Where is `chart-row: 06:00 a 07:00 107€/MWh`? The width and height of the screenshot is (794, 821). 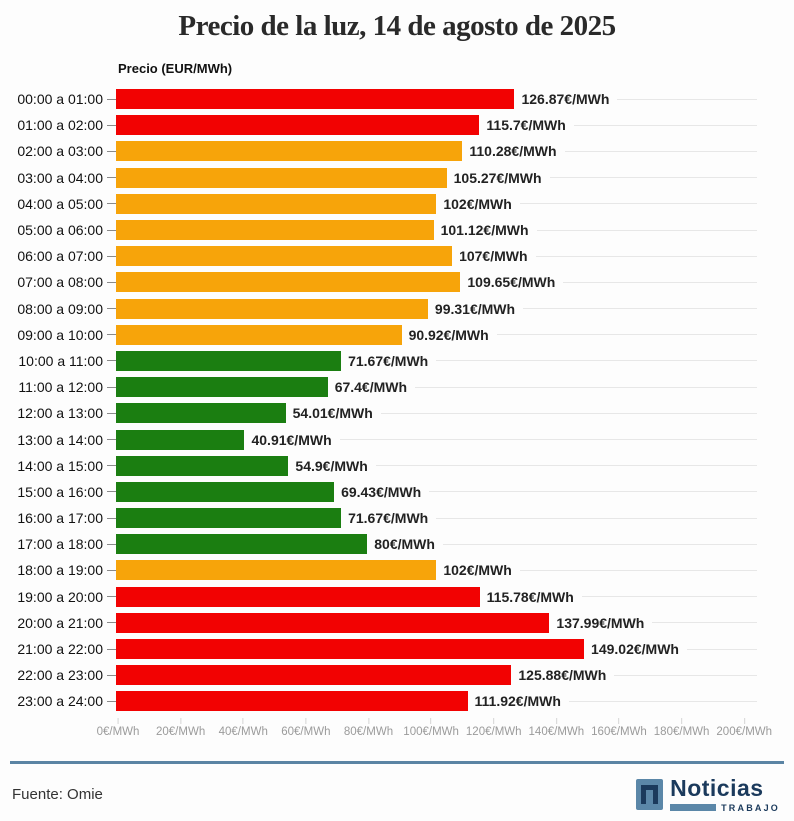
chart-row: 06:00 a 07:00 107€/MWh is located at coordinates (397, 256).